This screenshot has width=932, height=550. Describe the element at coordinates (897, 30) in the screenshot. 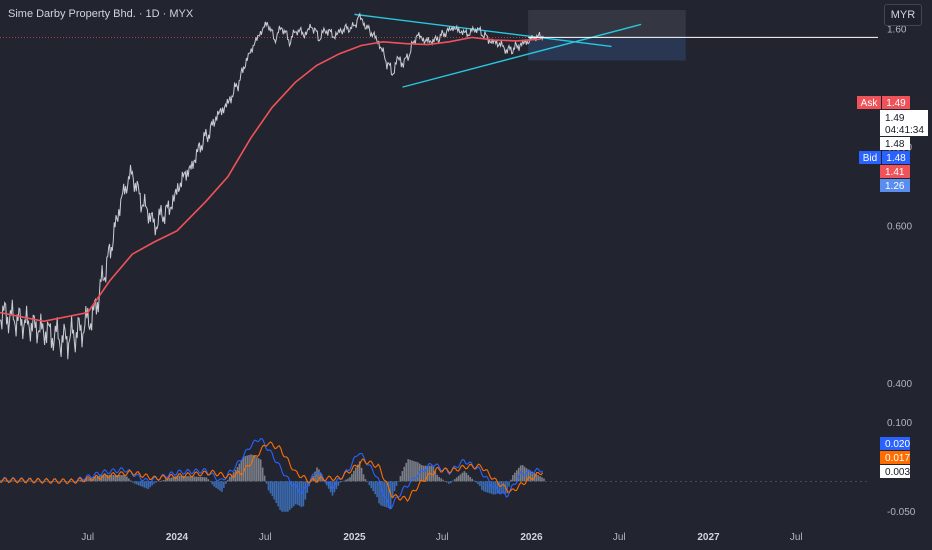

I see `price-tick-label: 1.60` at that location.